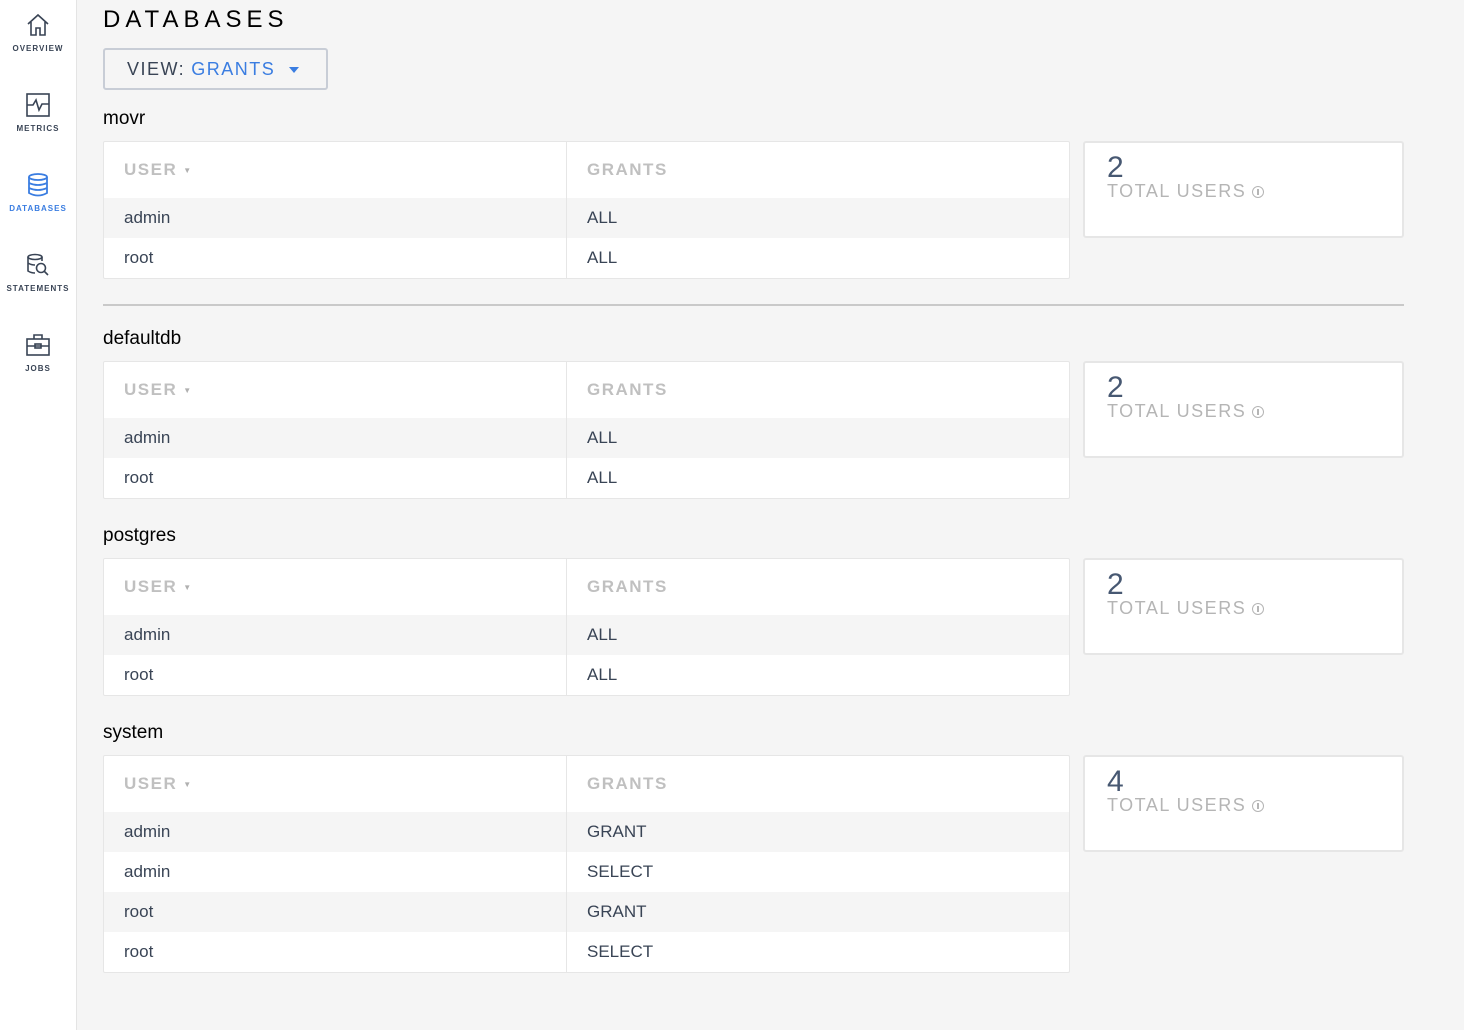 This screenshot has width=1464, height=1030. What do you see at coordinates (1115, 781) in the screenshot?
I see `total-users-count: 4` at bounding box center [1115, 781].